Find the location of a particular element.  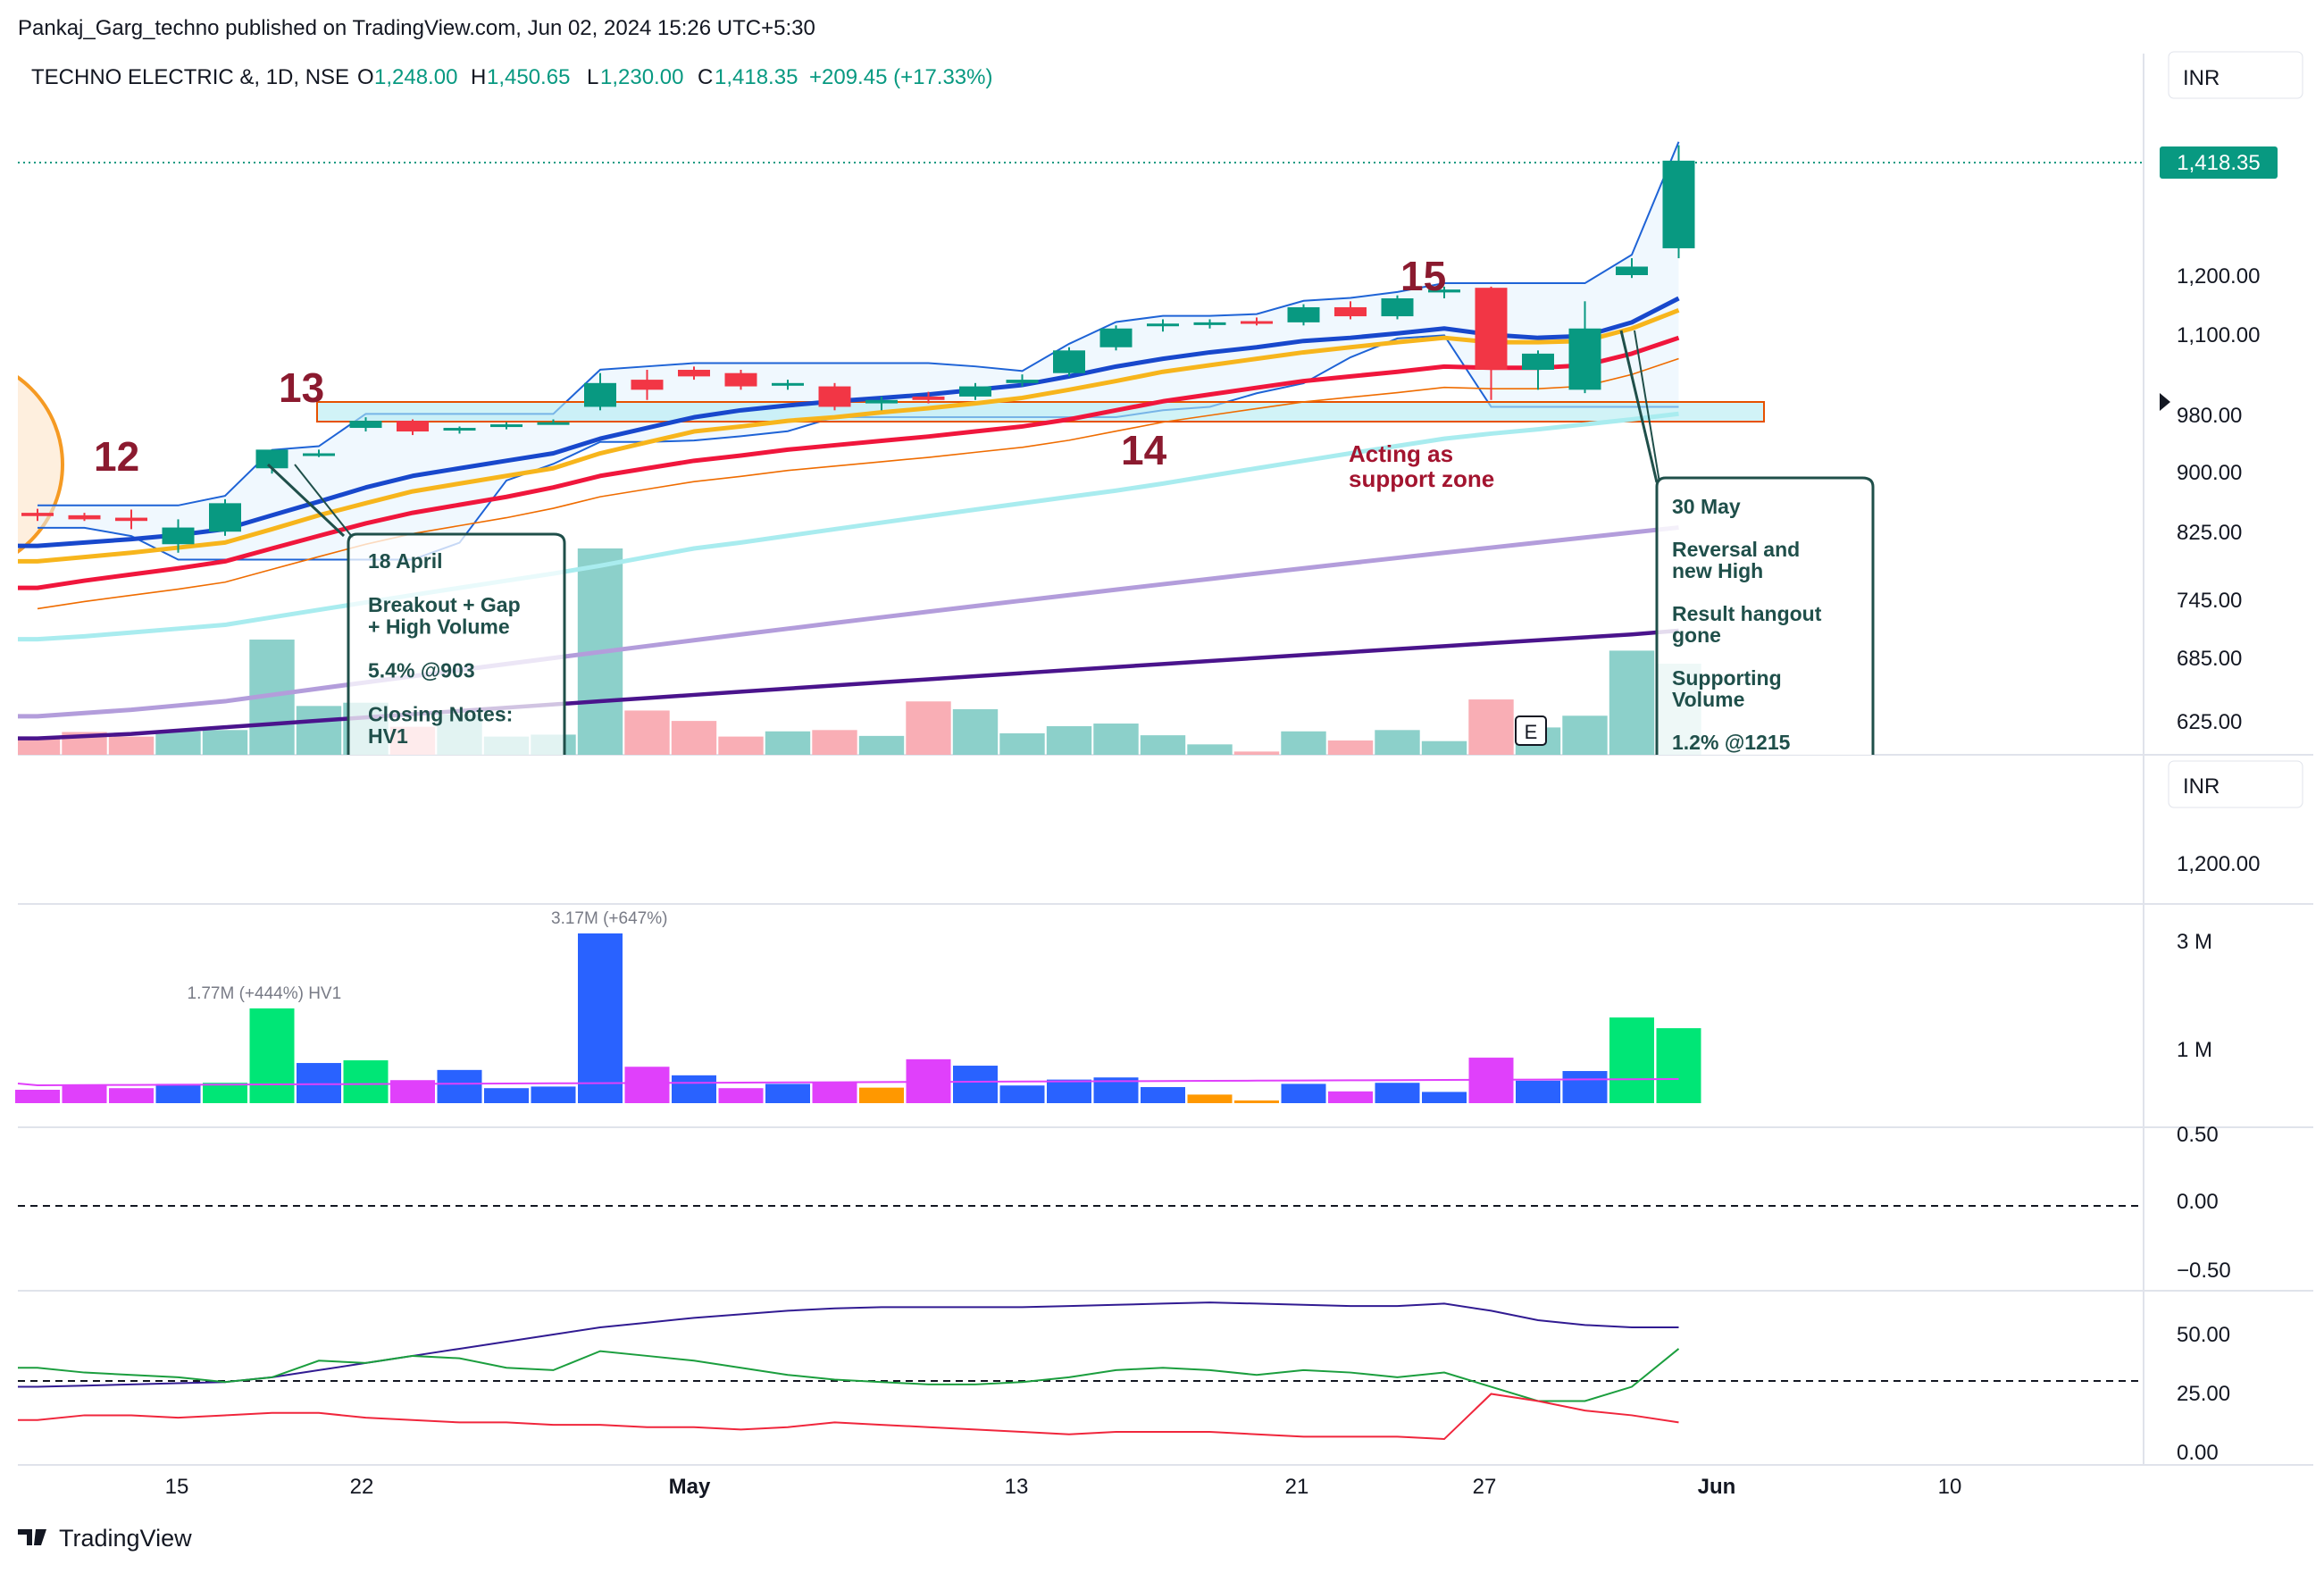

adx-pane is located at coordinates (1081, 1371).